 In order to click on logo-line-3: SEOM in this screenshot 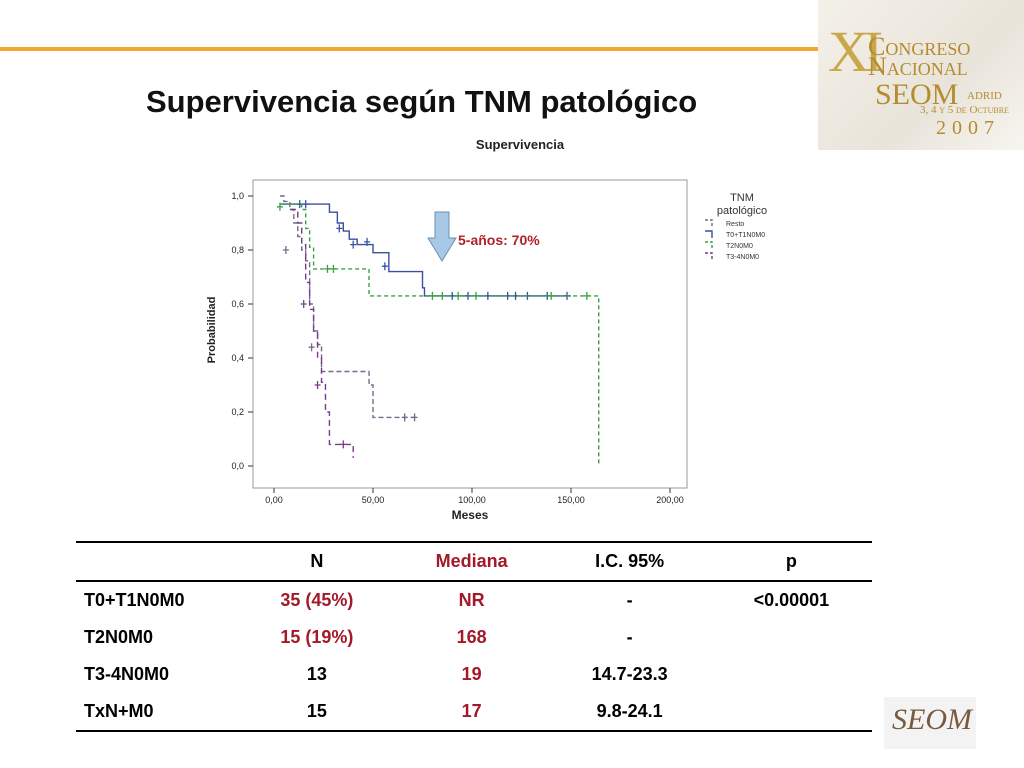, I will do `click(917, 94)`.